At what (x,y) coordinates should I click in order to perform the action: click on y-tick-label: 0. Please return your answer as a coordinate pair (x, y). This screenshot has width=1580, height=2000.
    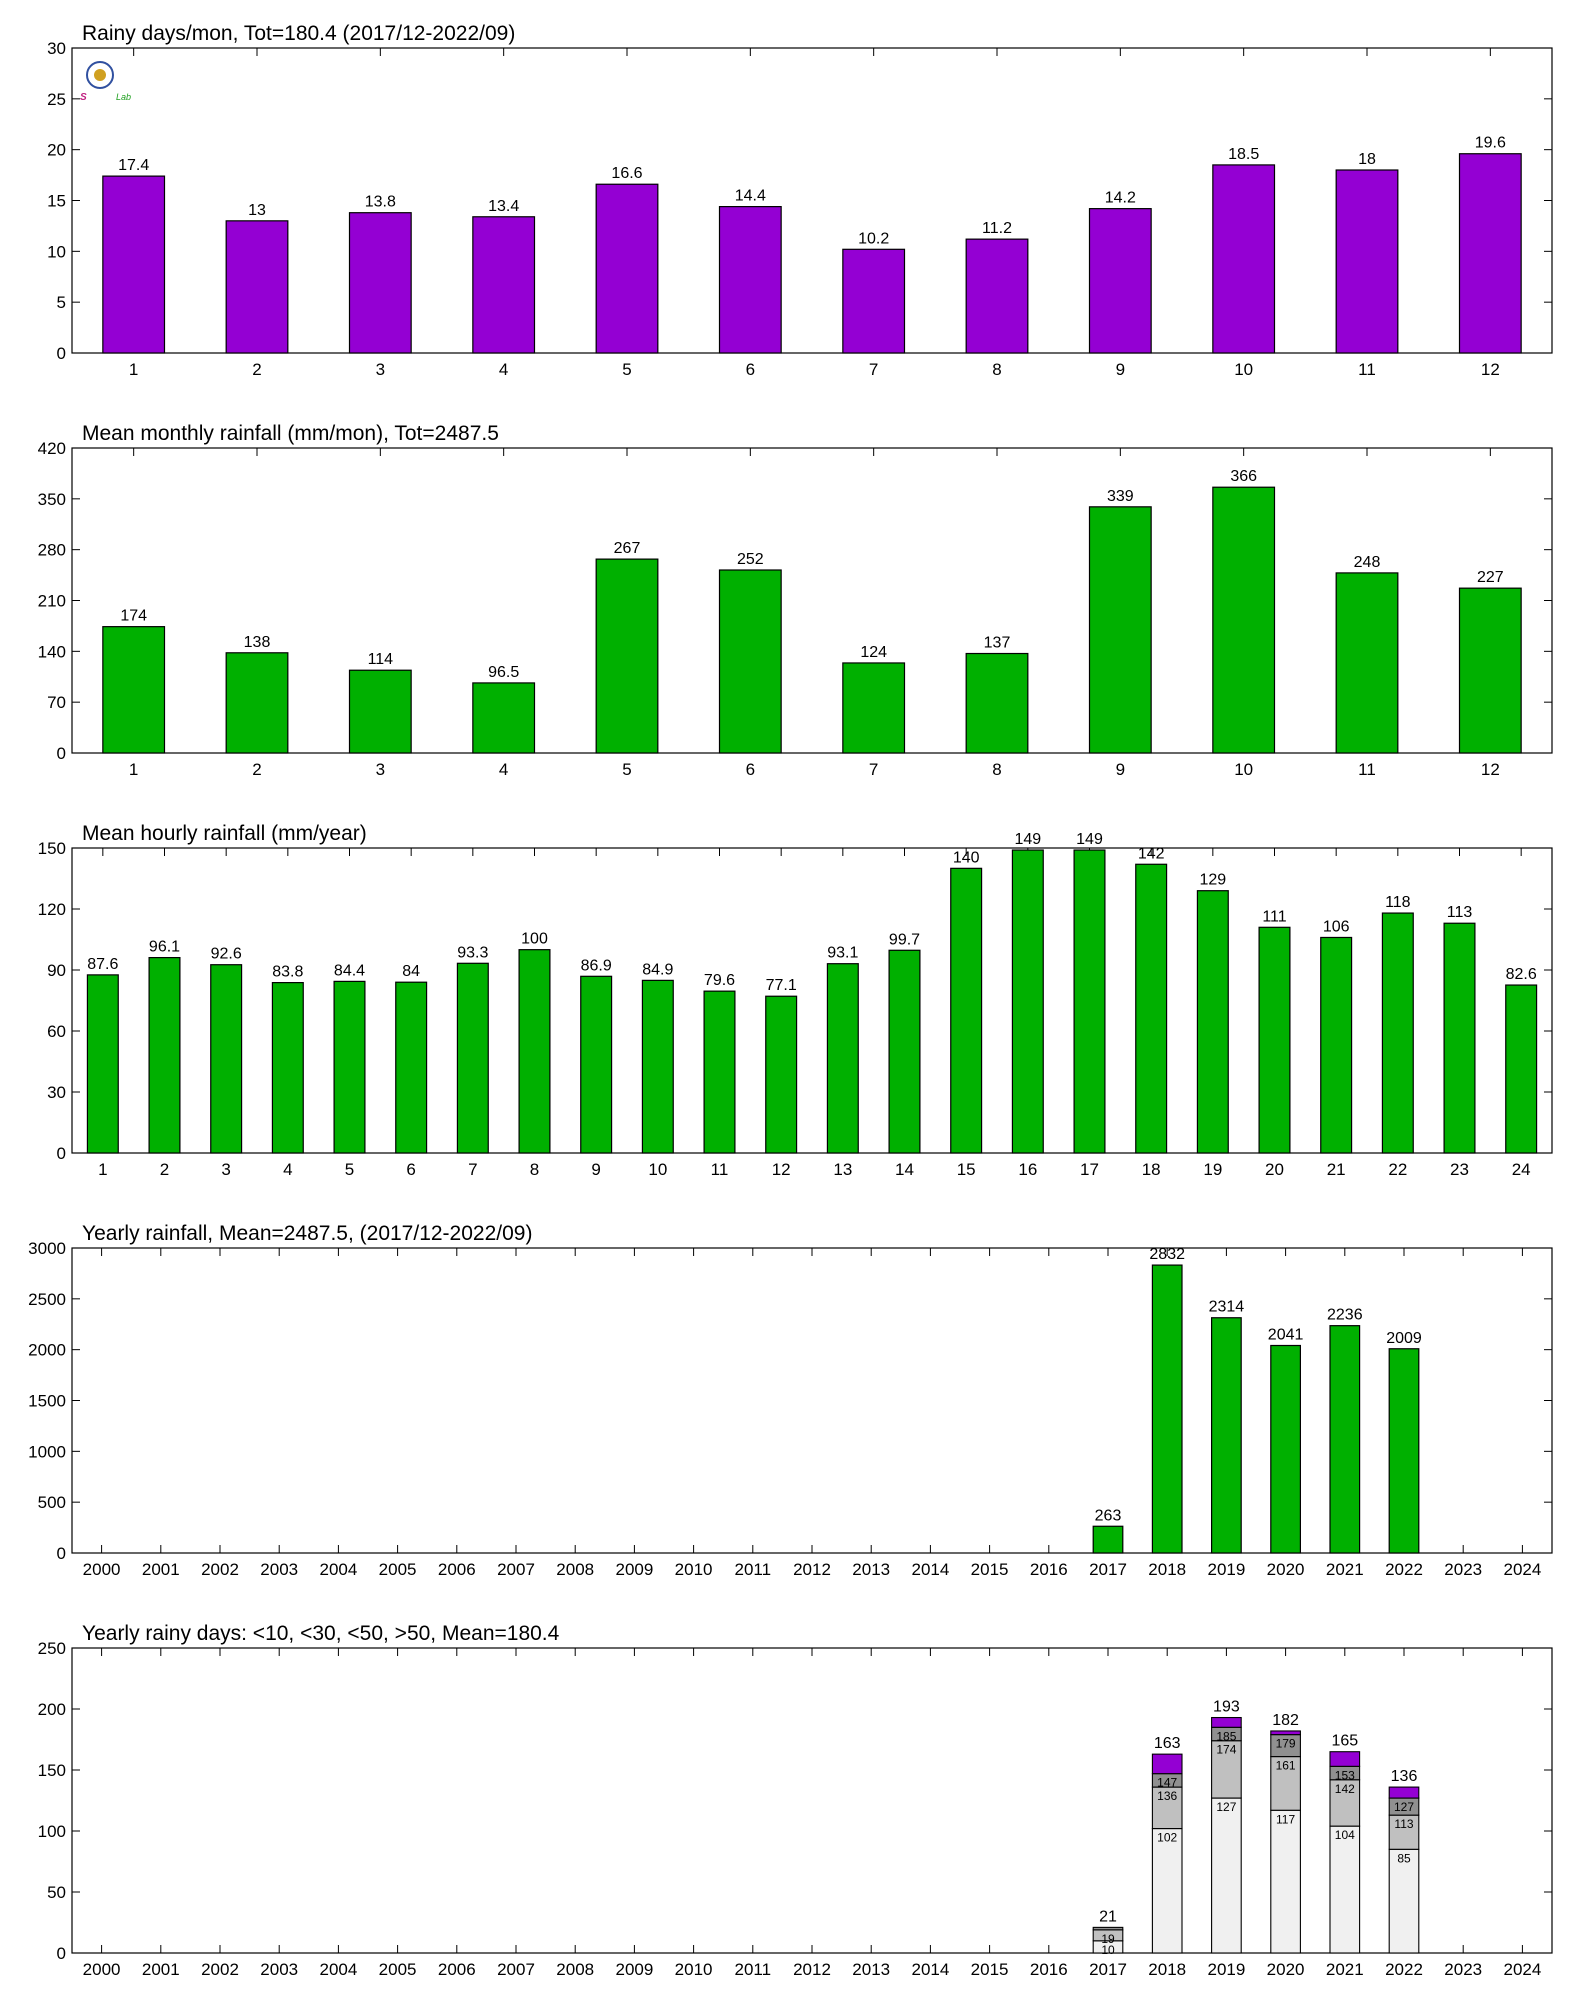
    Looking at the image, I should click on (61, 753).